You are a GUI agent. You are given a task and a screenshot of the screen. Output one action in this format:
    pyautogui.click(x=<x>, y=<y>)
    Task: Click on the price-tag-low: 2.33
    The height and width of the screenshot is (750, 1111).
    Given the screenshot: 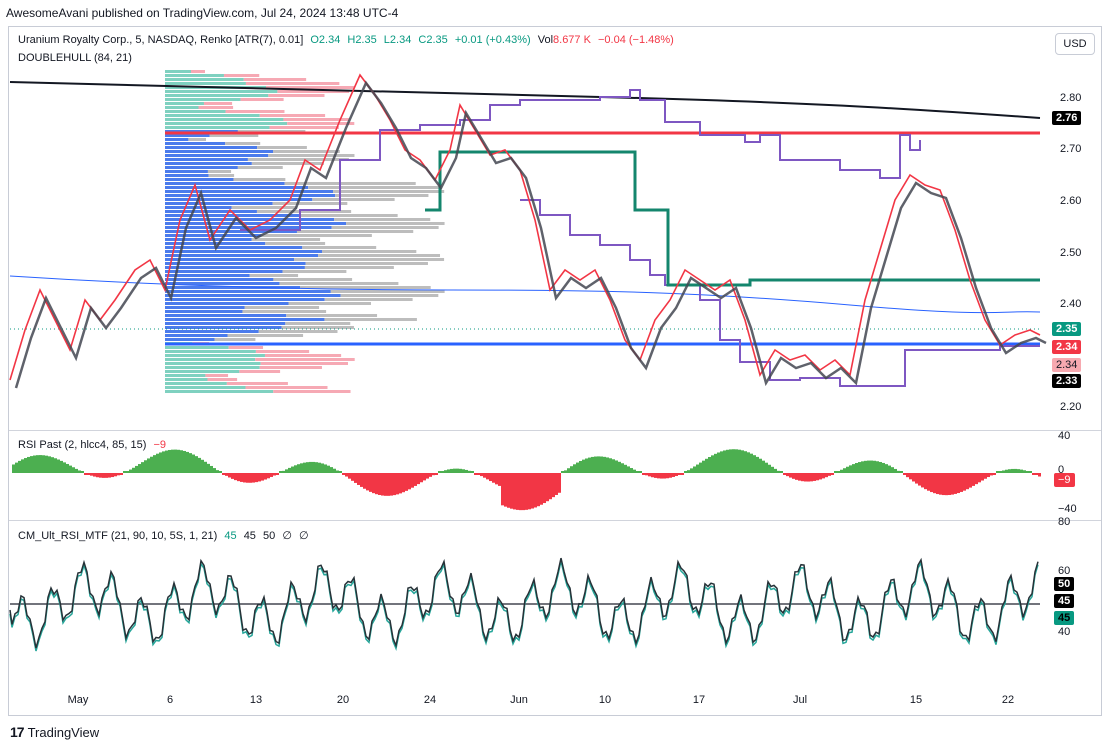 What is the action you would take?
    pyautogui.click(x=1067, y=381)
    